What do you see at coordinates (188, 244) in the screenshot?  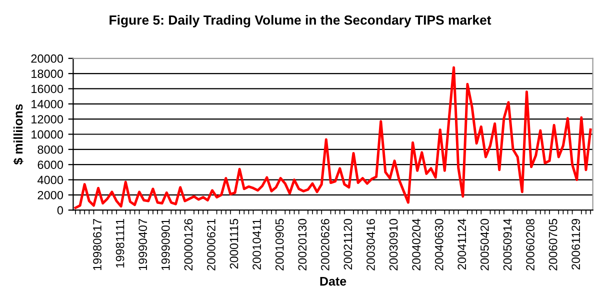 I see `x-tick-label: 20000126` at bounding box center [188, 244].